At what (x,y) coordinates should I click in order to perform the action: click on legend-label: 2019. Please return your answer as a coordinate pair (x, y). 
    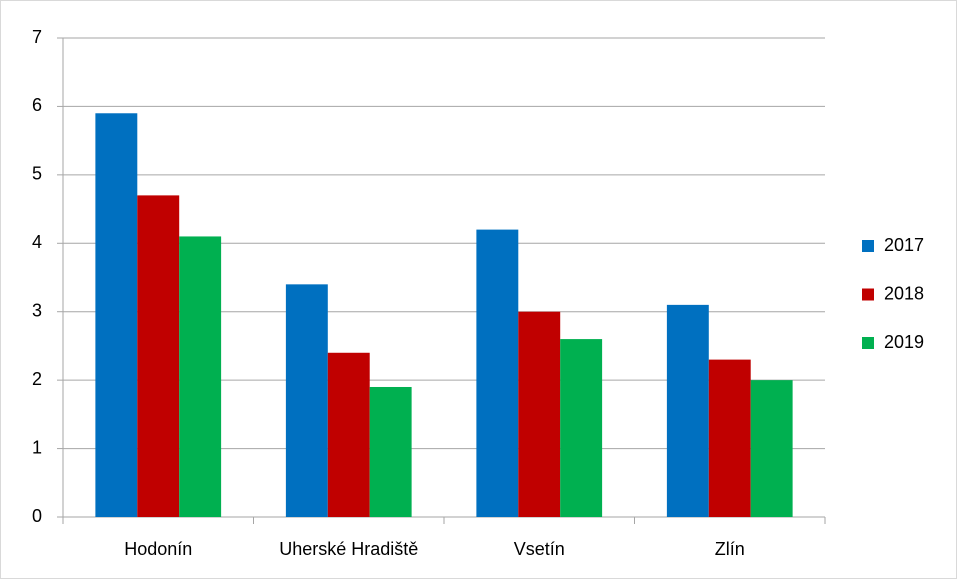
    Looking at the image, I should click on (904, 342).